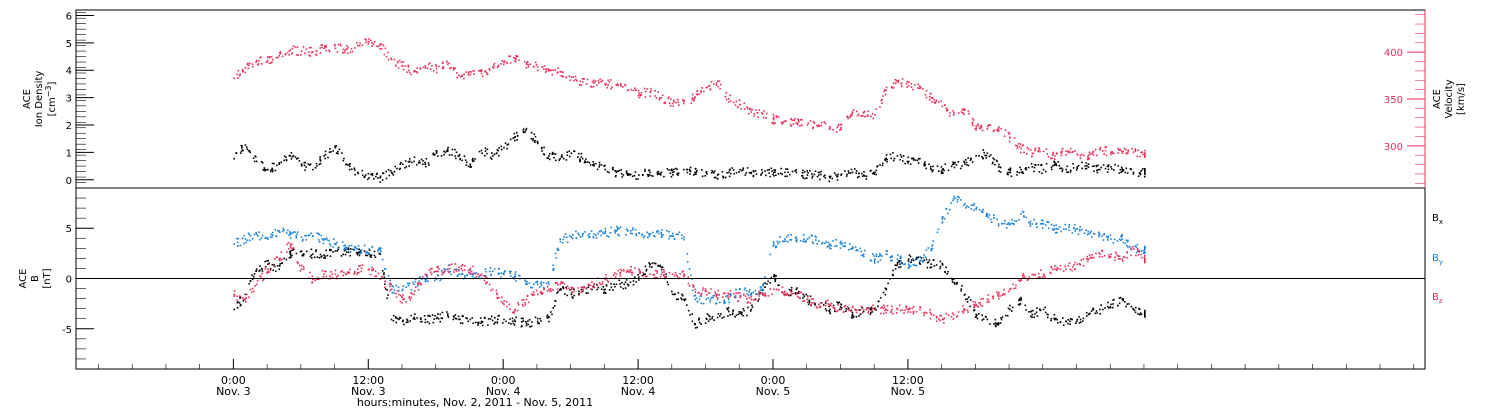 The height and width of the screenshot is (410, 1500). I want to click on left-tick-label: 4, so click(69, 71).